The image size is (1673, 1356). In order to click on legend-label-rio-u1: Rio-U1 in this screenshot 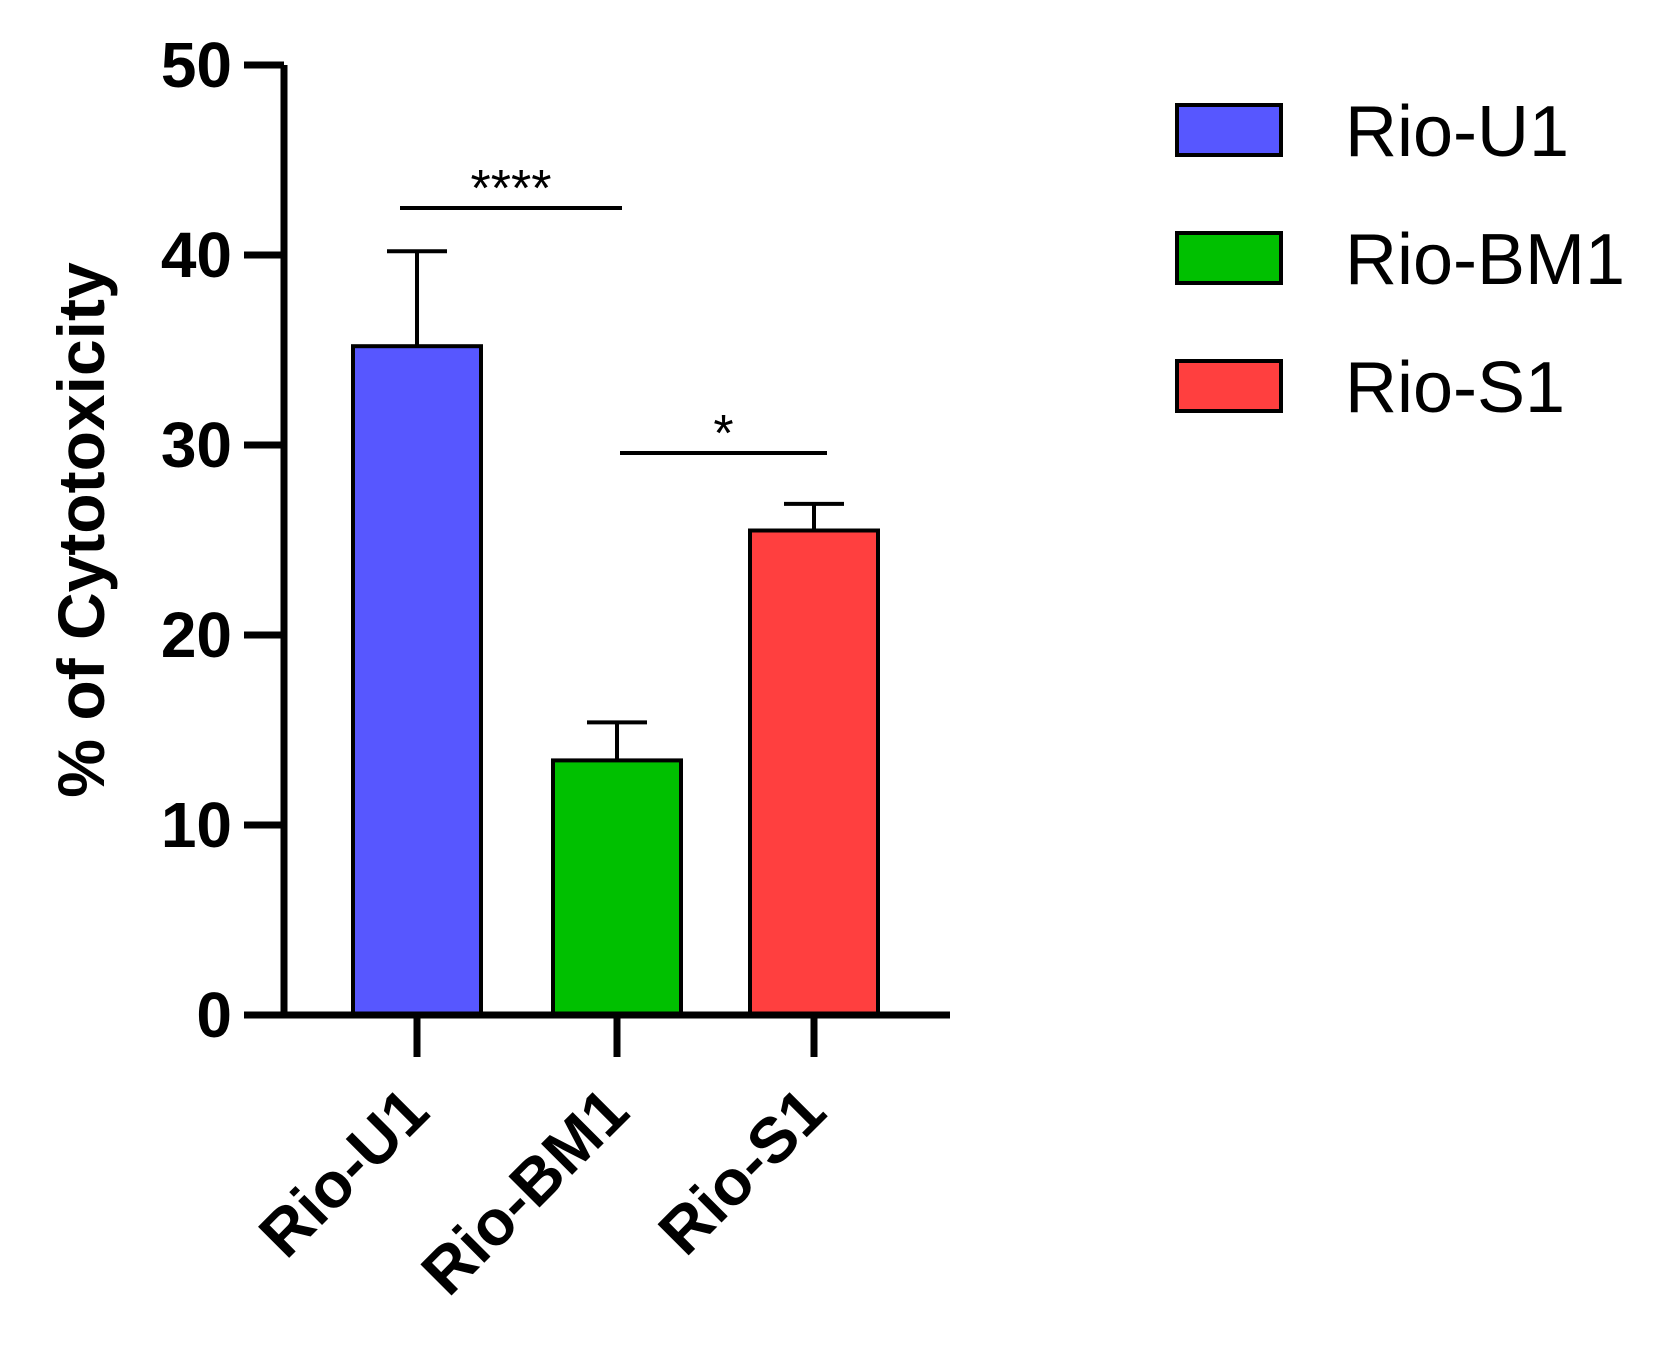, I will do `click(1457, 132)`.